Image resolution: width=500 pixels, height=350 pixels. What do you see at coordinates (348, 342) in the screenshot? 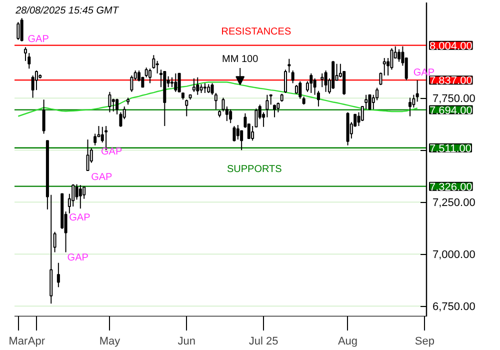
I see `x-tick-label: Aug` at bounding box center [348, 342].